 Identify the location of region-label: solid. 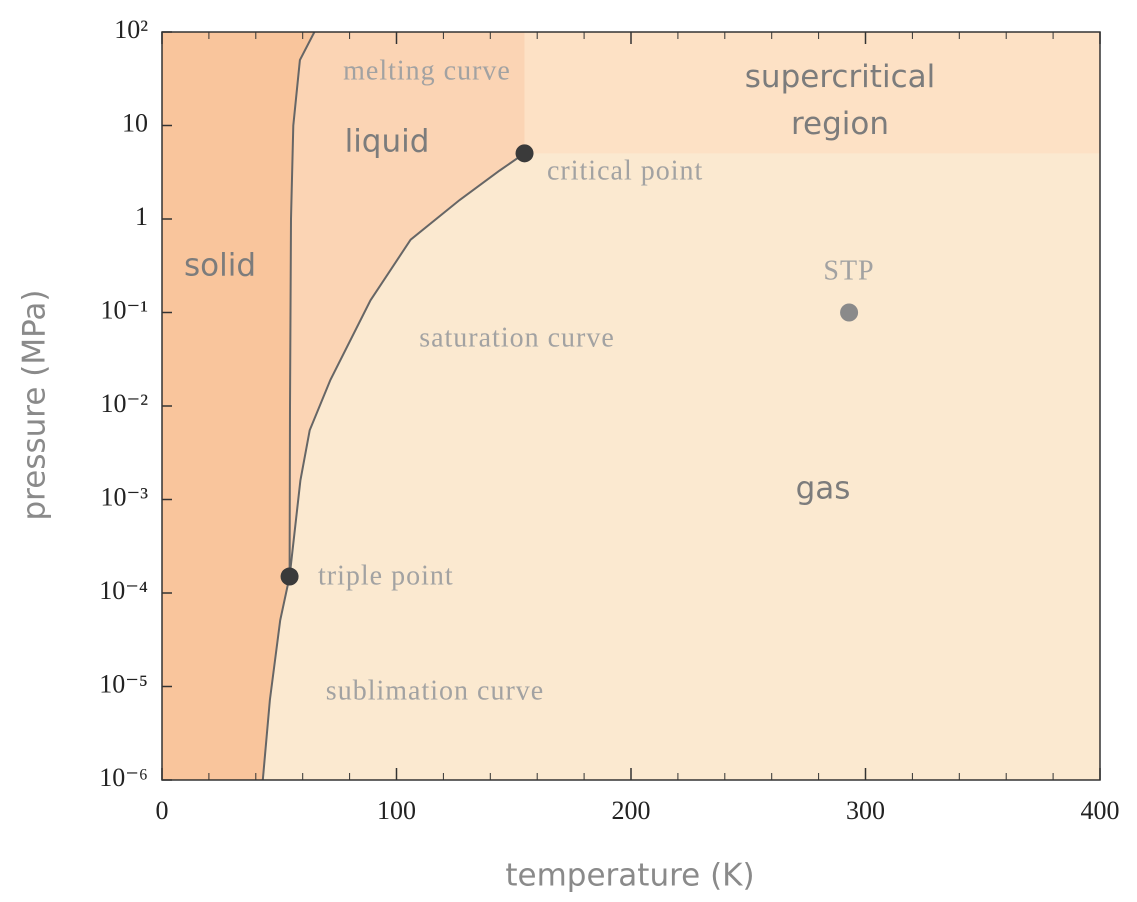
(220, 266).